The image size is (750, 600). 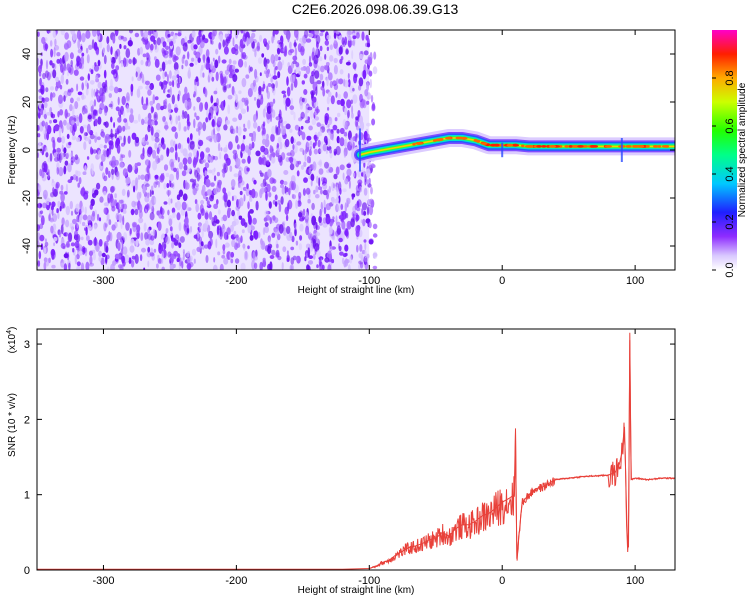 What do you see at coordinates (724, 174) in the screenshot?
I see `colorbar-ticks: 0.0 0.2 0.4 0.6 0.8` at bounding box center [724, 174].